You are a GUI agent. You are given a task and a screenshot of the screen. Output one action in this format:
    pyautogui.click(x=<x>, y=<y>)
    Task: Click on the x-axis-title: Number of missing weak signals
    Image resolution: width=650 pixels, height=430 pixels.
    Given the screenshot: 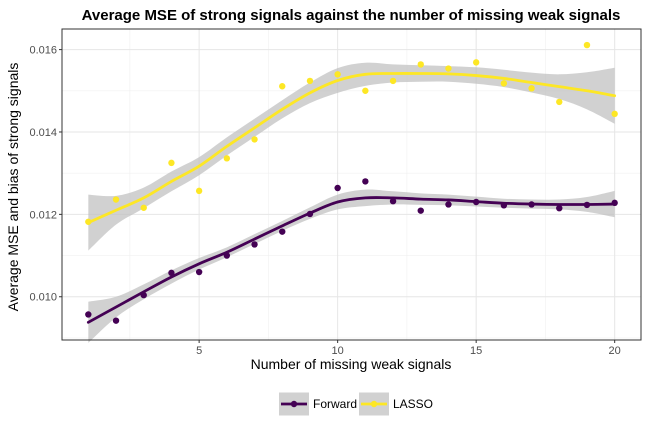 What is the action you would take?
    pyautogui.click(x=351, y=364)
    